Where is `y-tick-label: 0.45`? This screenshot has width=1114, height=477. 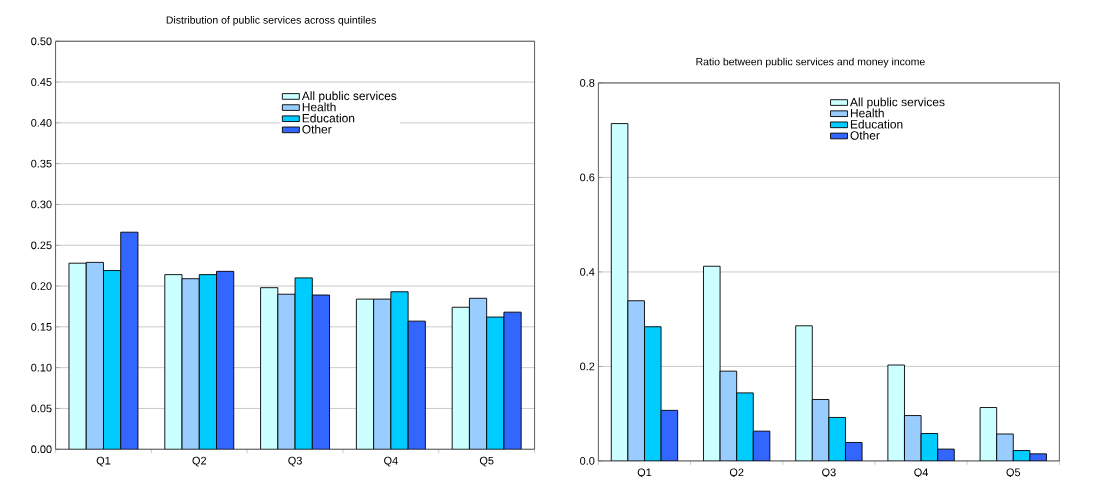 y-tick-label: 0.45 is located at coordinates (41, 82).